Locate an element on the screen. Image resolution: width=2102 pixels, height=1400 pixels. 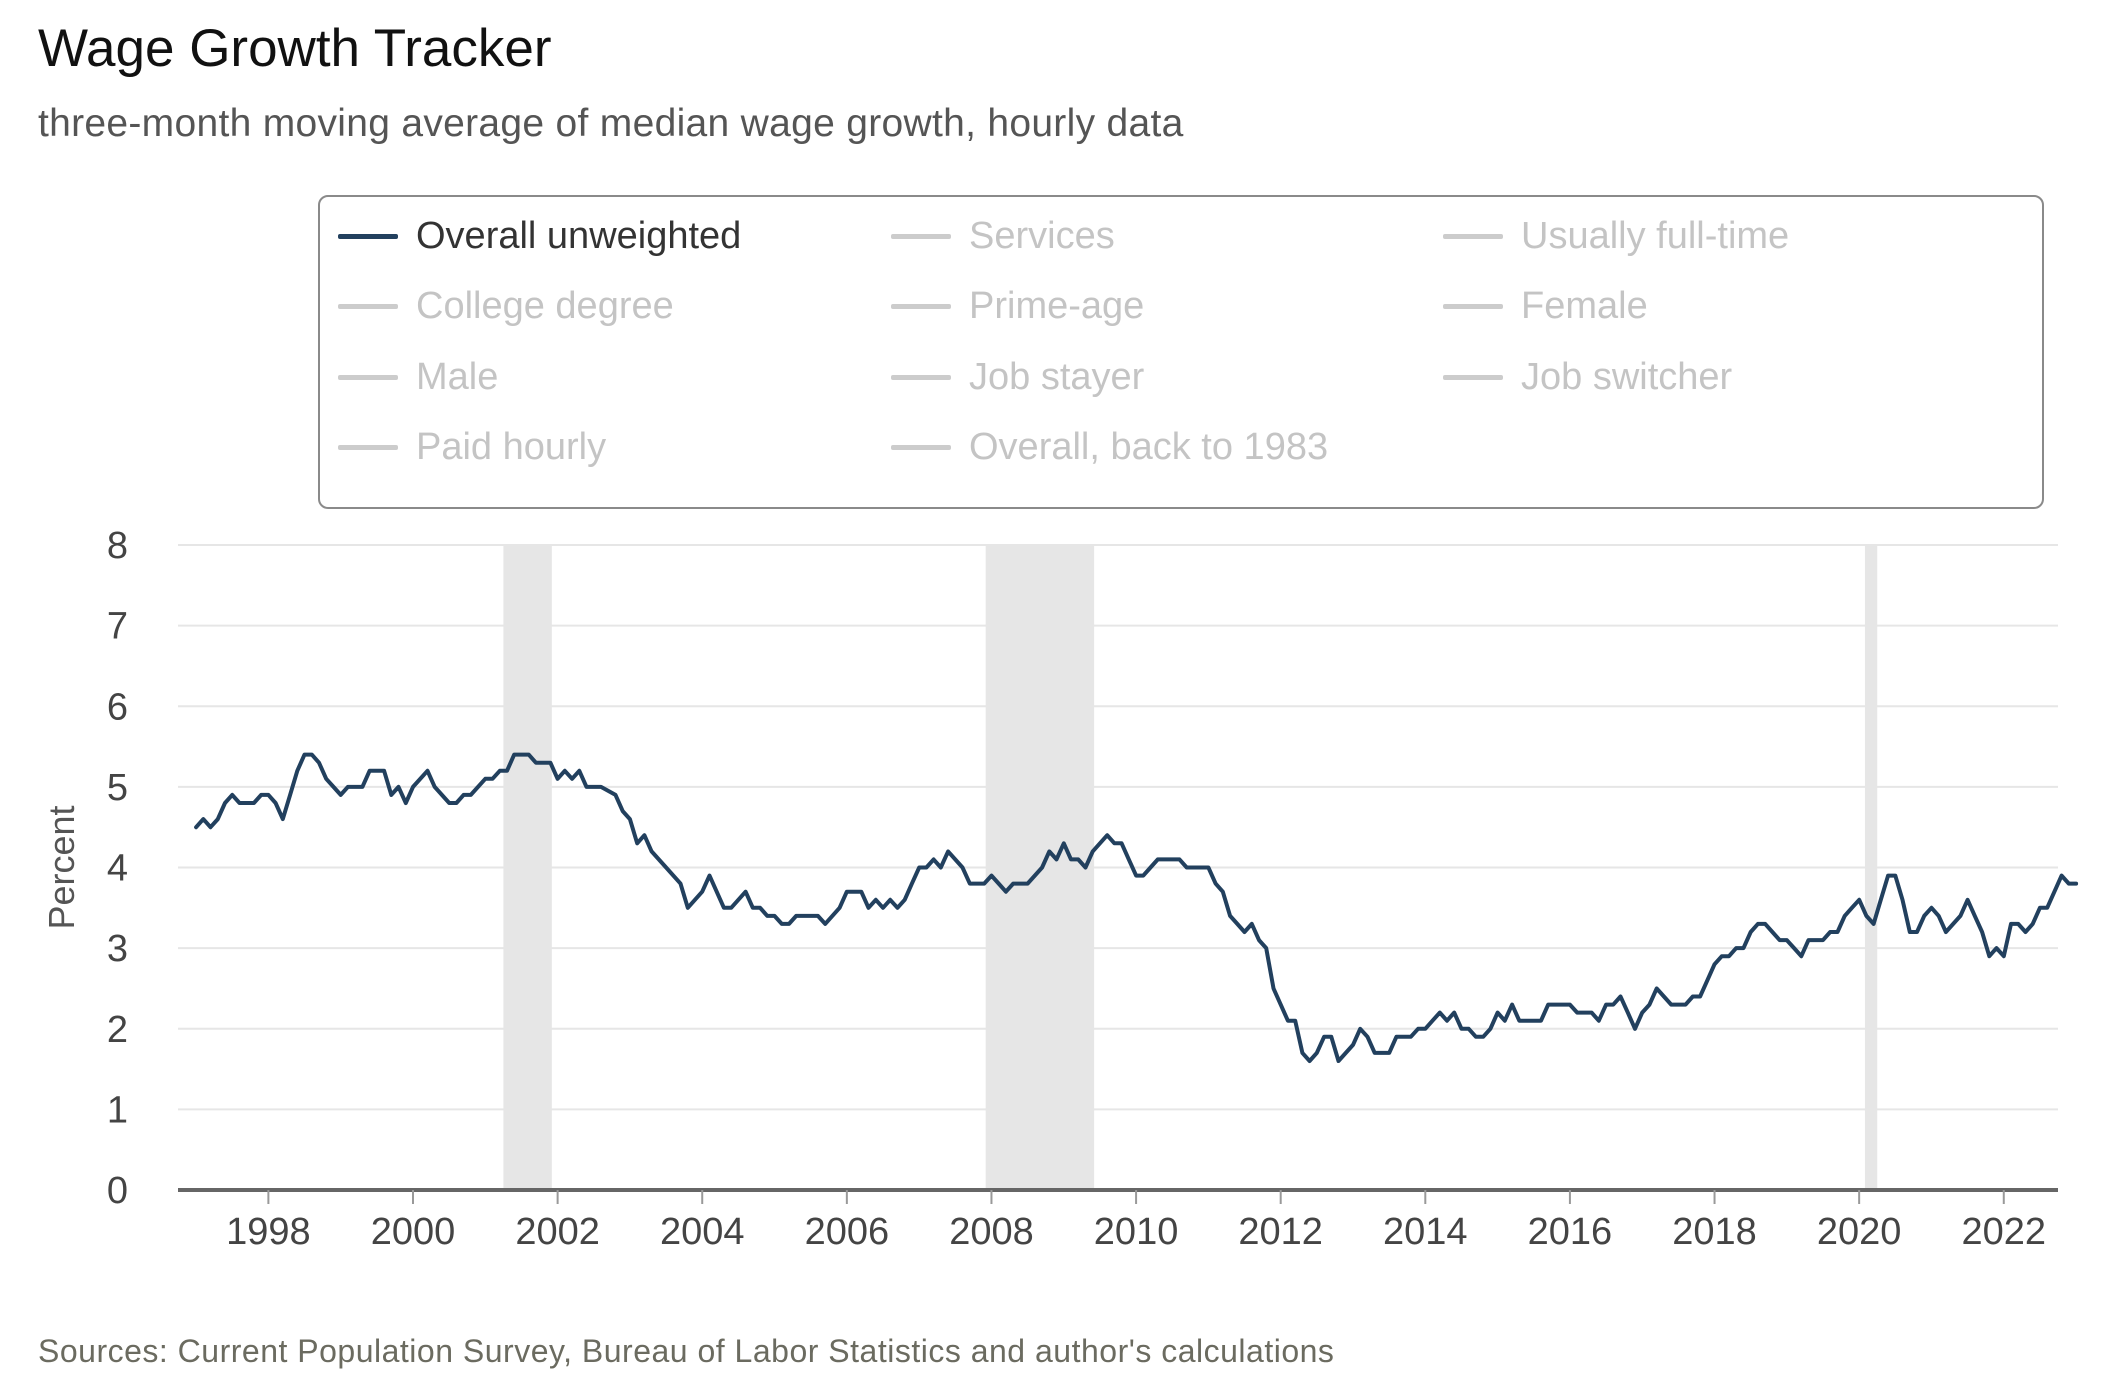
legend-item: Job switcher is located at coordinates (1587, 377).